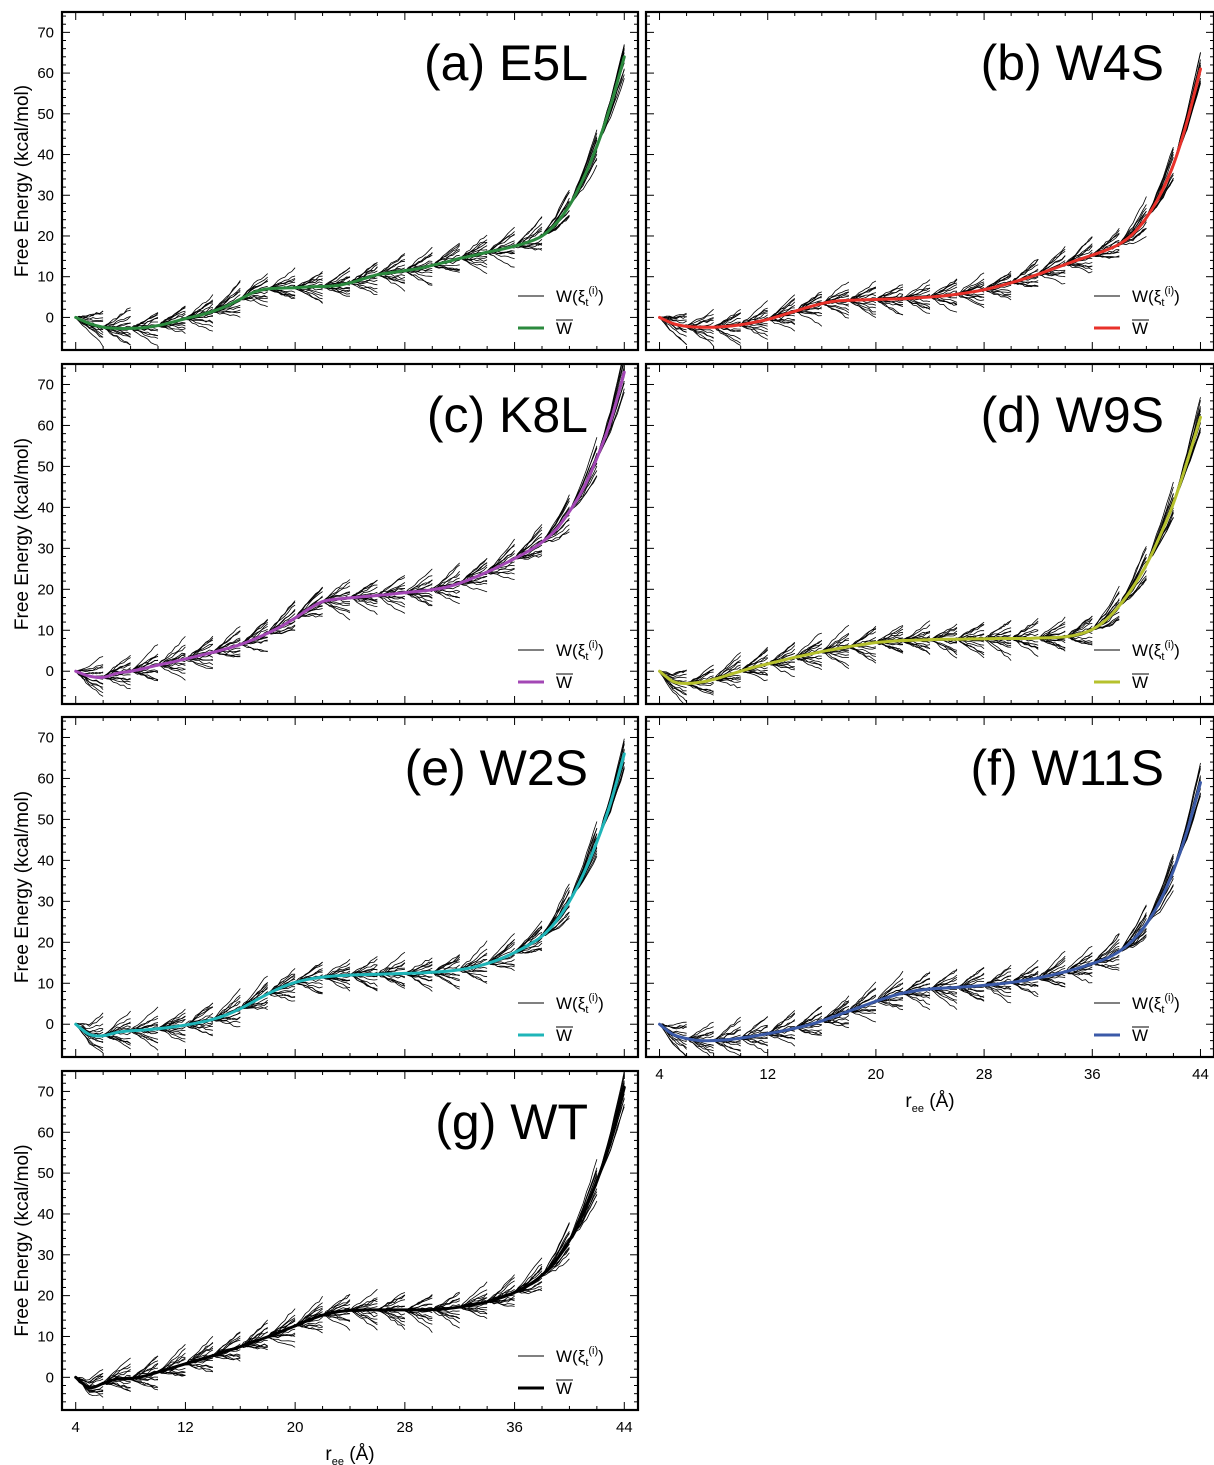 The width and height of the screenshot is (1214, 1465). Describe the element at coordinates (767, 1074) in the screenshot. I see `x-tick-label: 12` at that location.